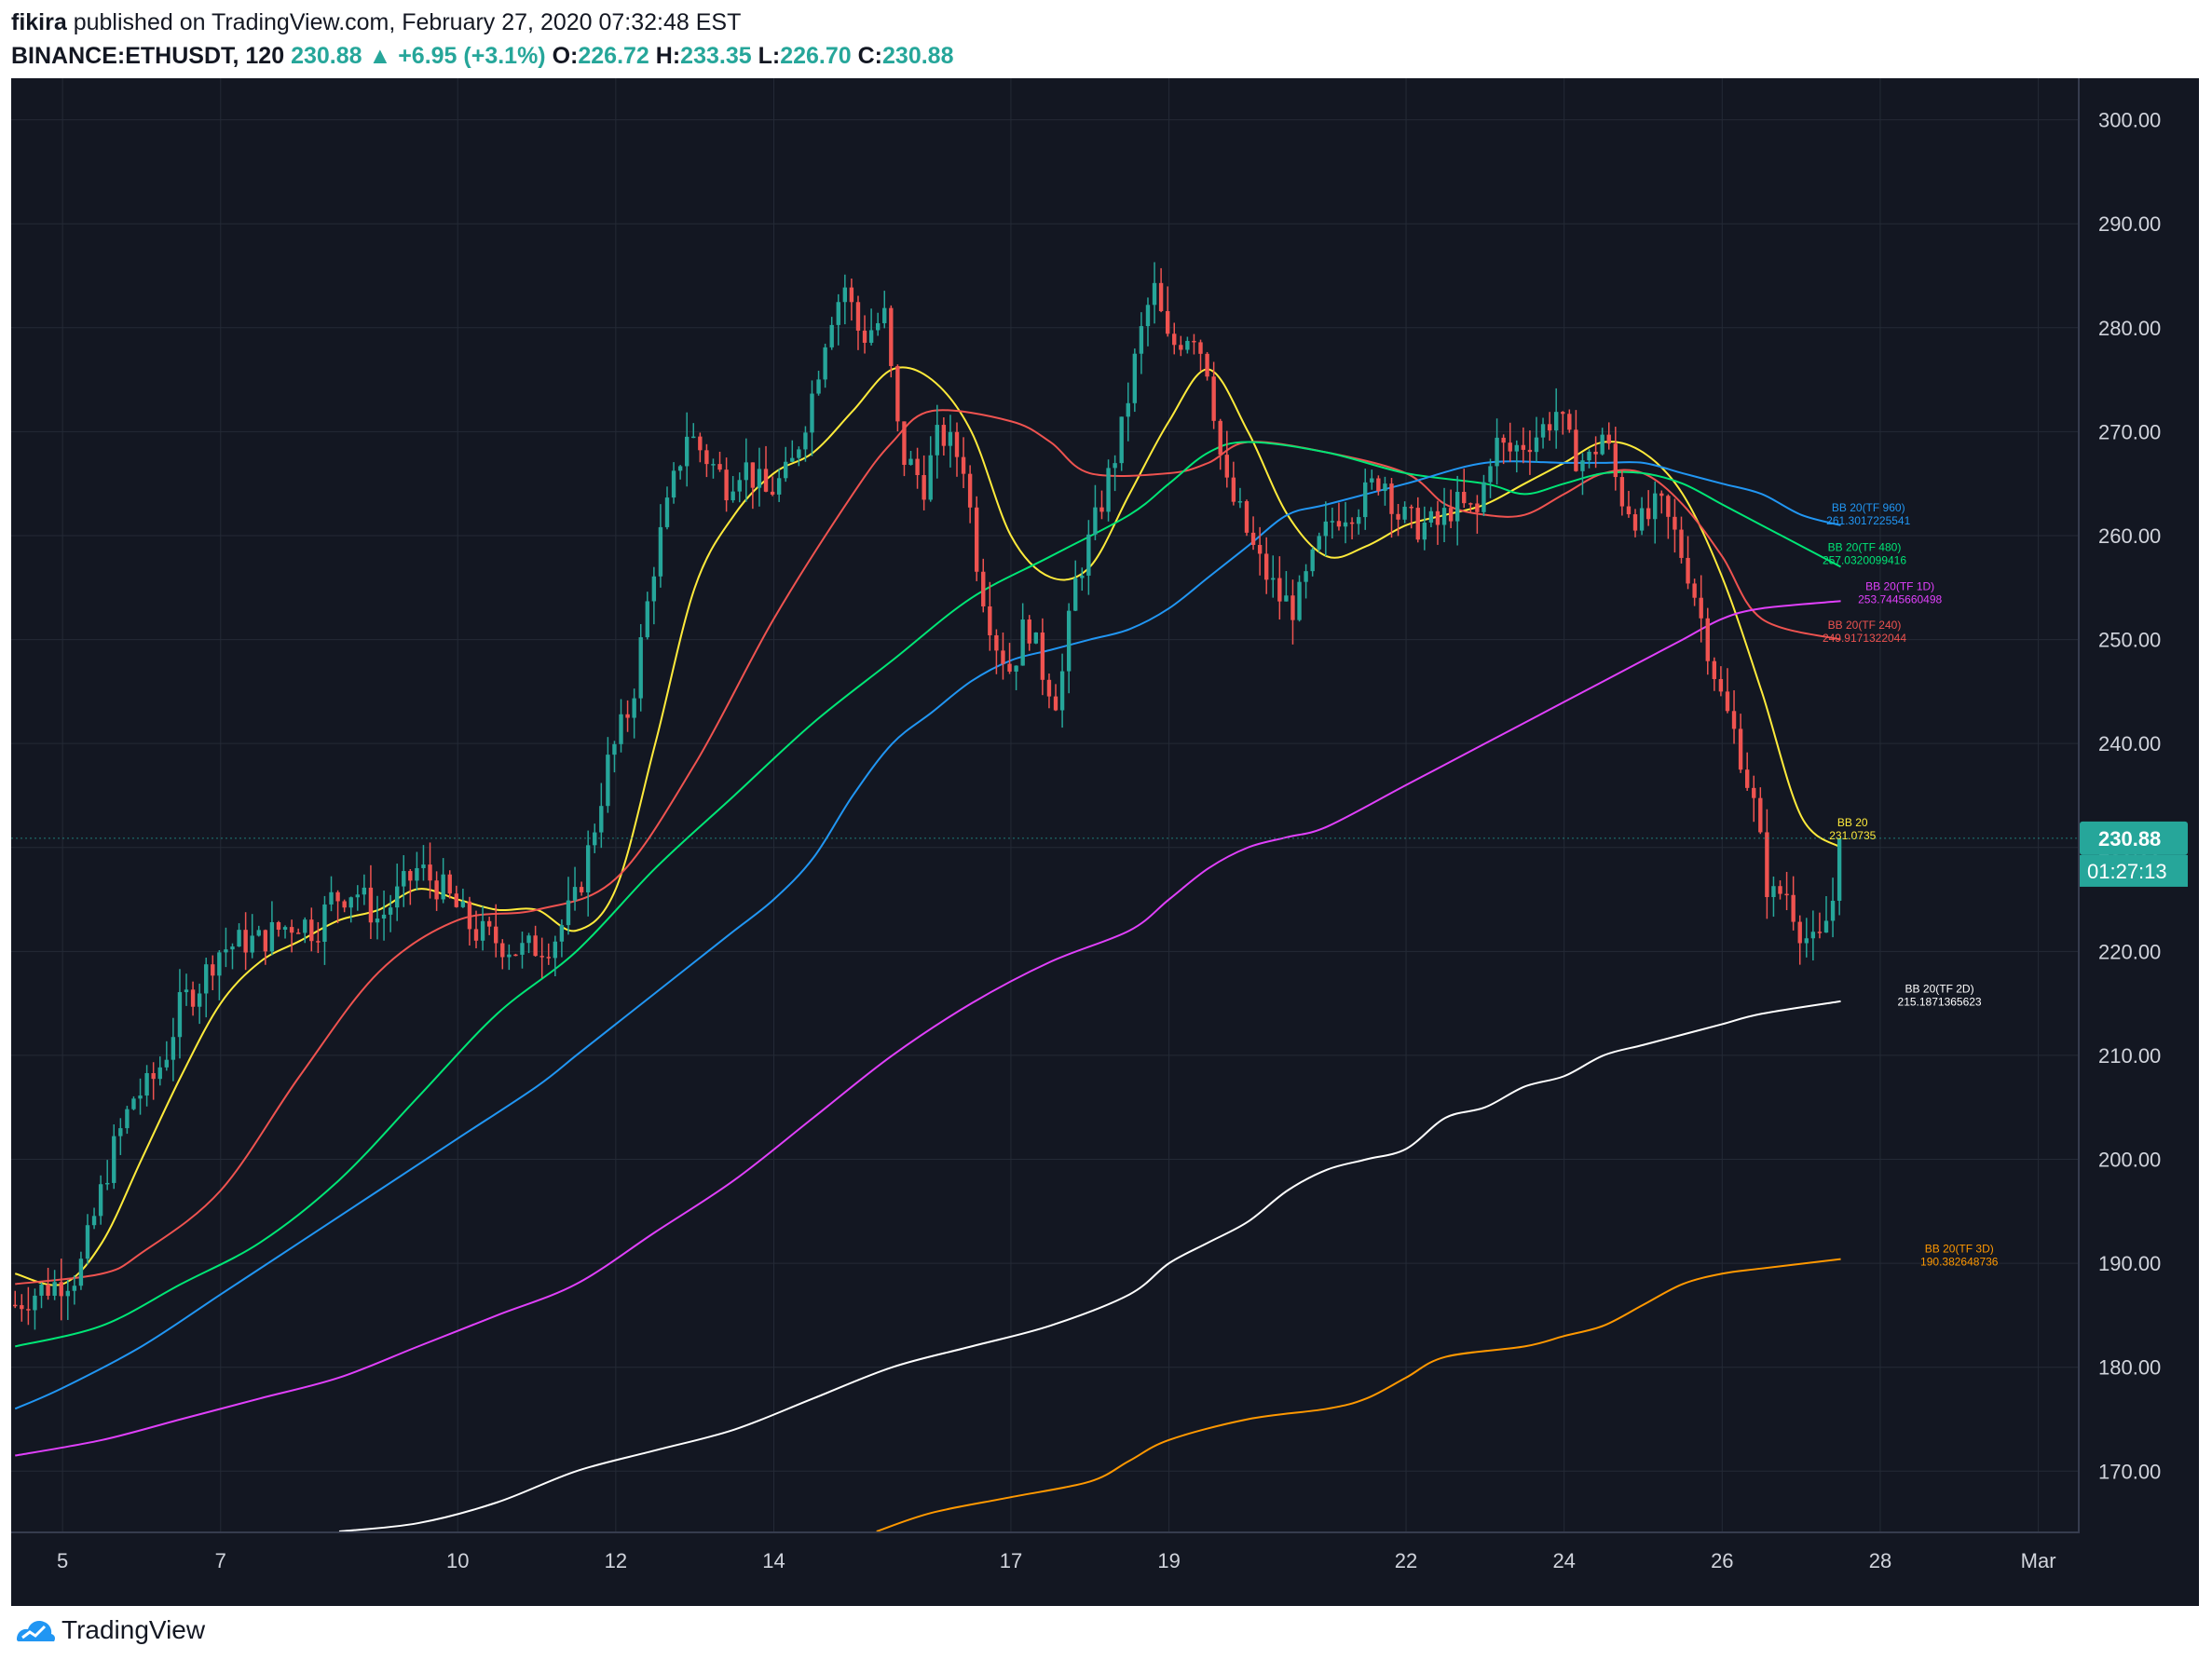  Describe the element at coordinates (1358, 1394) in the screenshot. I see `series-line-bb-20-tf-3d-` at that location.